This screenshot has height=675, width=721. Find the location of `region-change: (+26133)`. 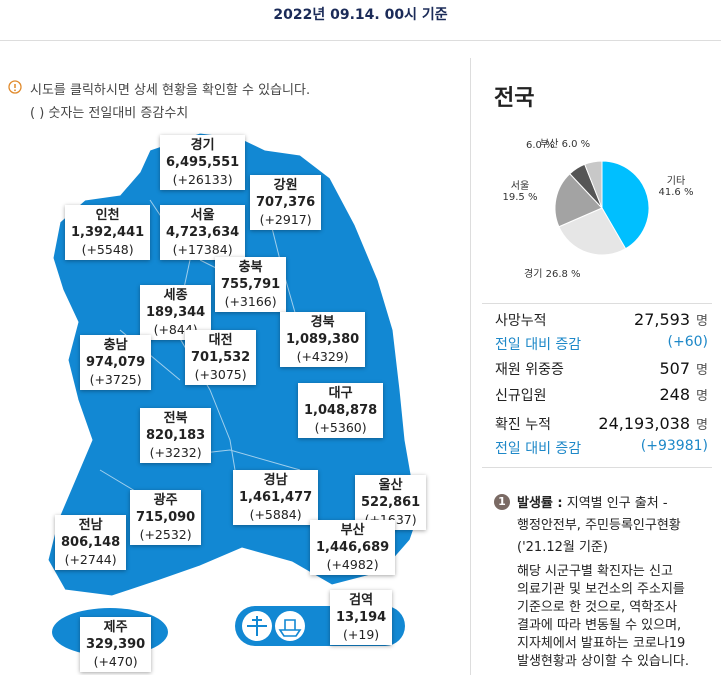

region-change: (+26133) is located at coordinates (202, 179).